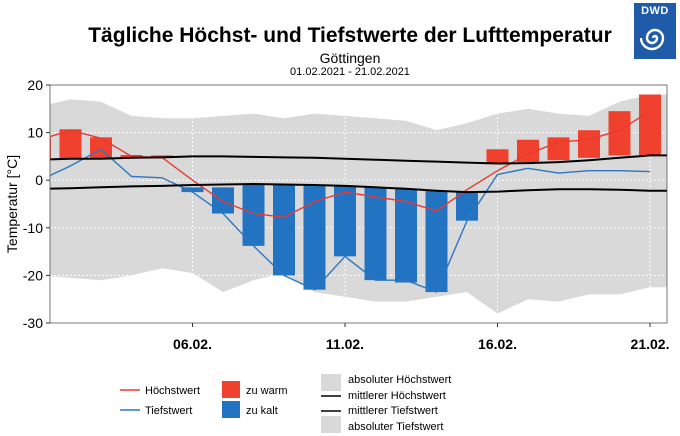 This screenshot has height=436, width=680. I want to click on y-tick-label: -20, so click(33, 275).